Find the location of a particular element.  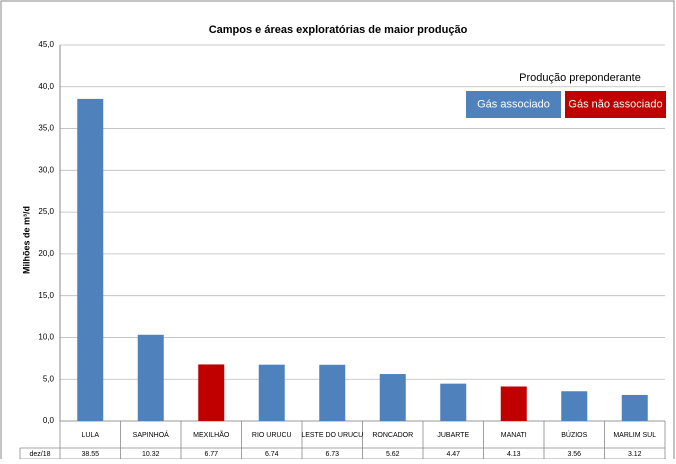

table-value: 3.56 is located at coordinates (574, 454).